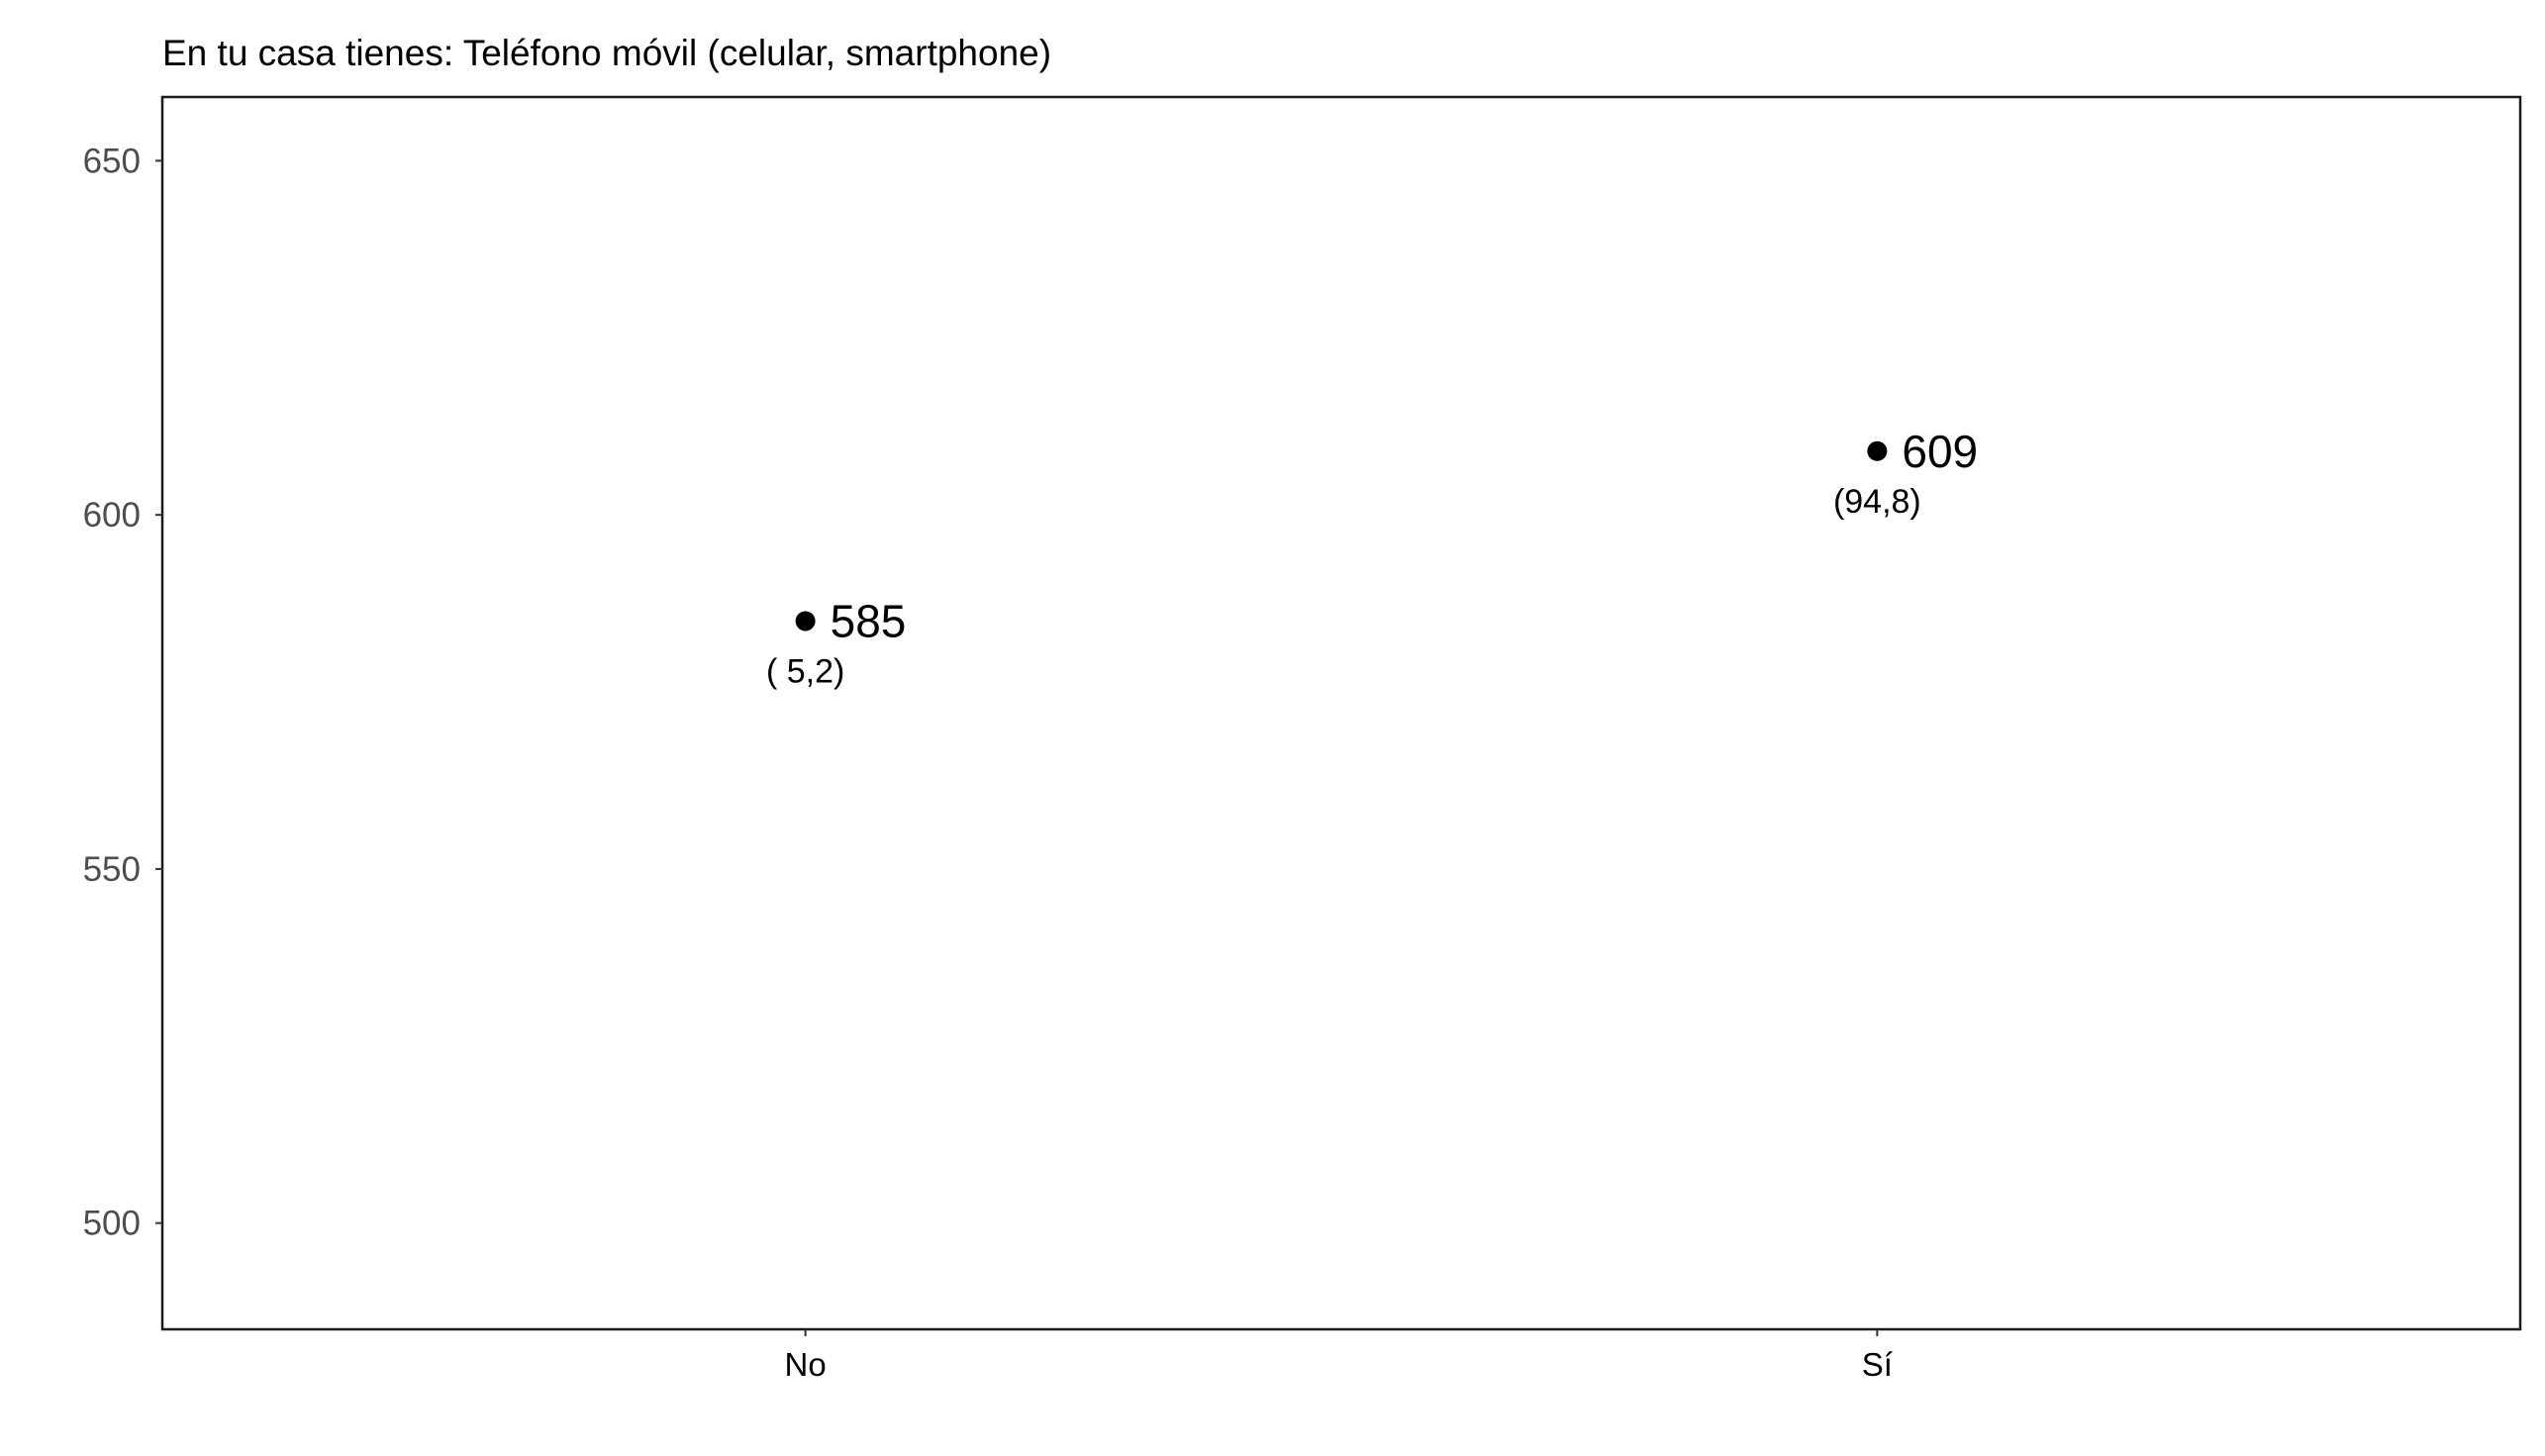 This screenshot has height=1456, width=2545. What do you see at coordinates (1372, 558) in the screenshot?
I see `data-points: 585 ( 5,2) 609 (94,8)` at bounding box center [1372, 558].